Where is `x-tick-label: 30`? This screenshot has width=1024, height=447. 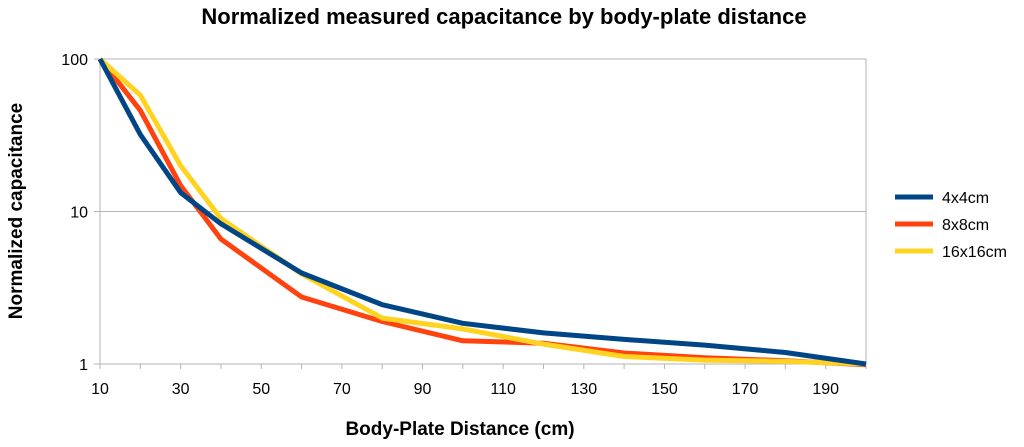
x-tick-label: 30 is located at coordinates (181, 389).